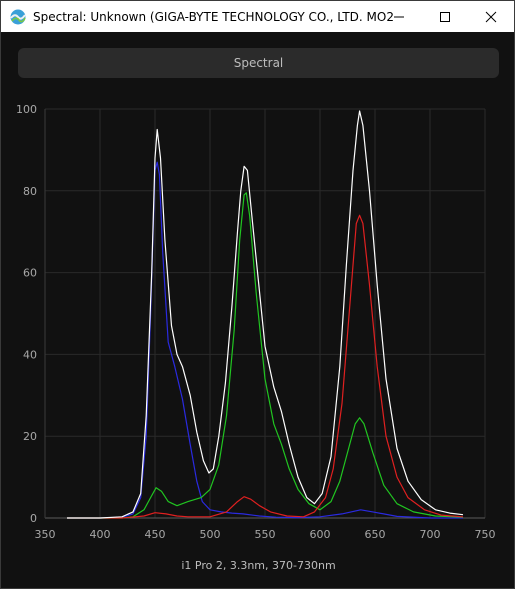  I want to click on y-tick-label: 60, so click(30, 273).